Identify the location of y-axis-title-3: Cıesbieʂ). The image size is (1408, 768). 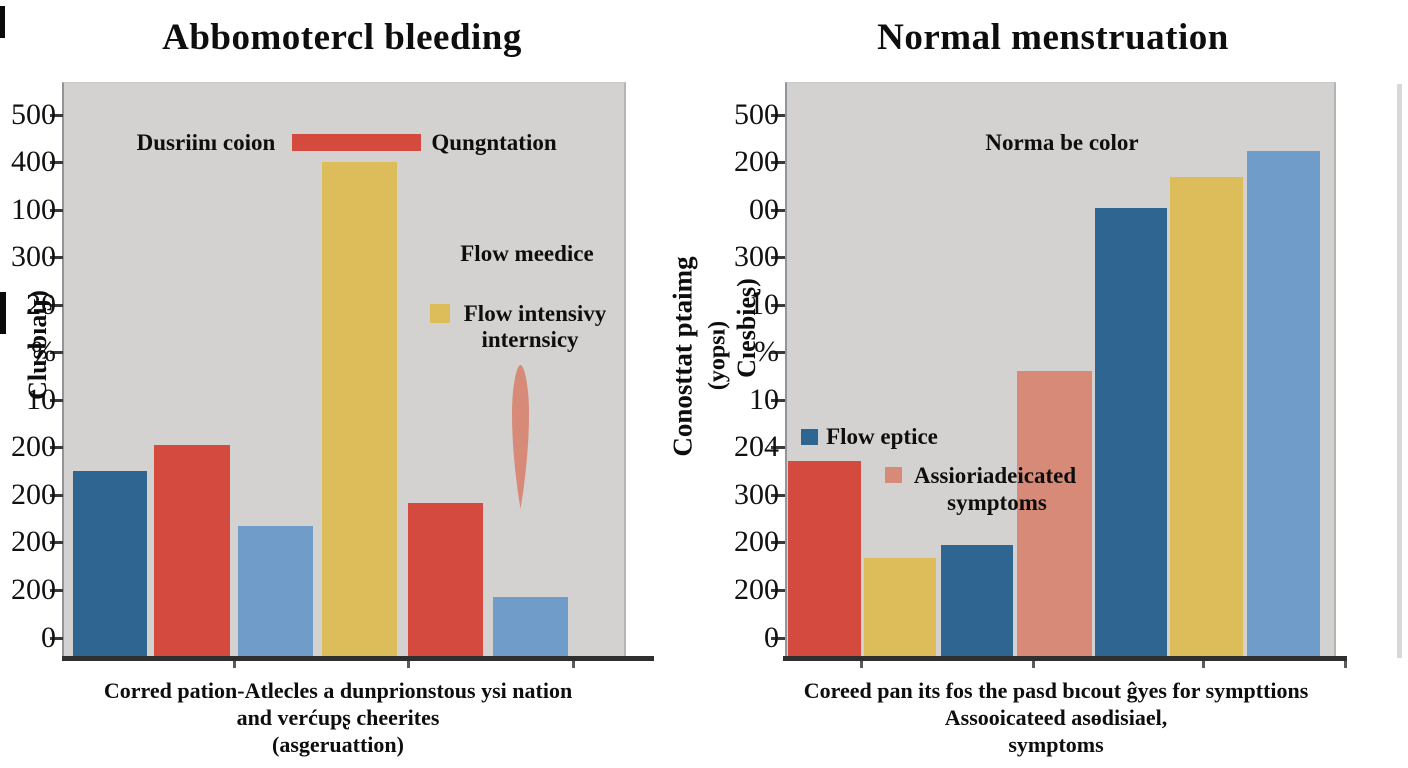
(746, 328).